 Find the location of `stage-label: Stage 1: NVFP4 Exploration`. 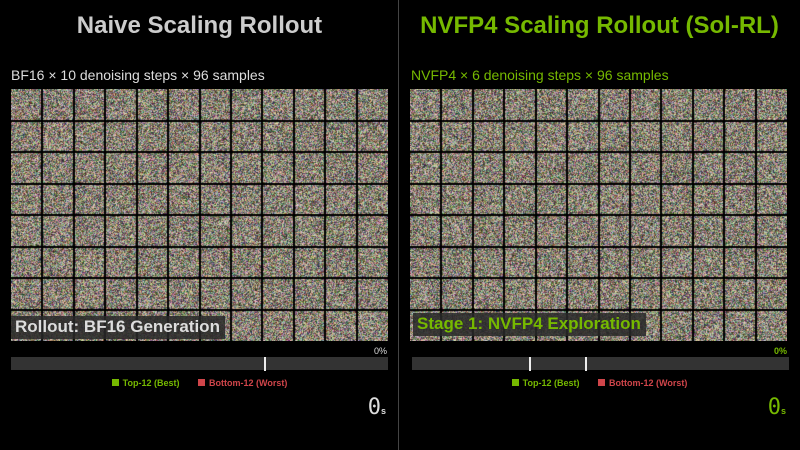

stage-label: Stage 1: NVFP4 Exploration is located at coordinates (529, 324).